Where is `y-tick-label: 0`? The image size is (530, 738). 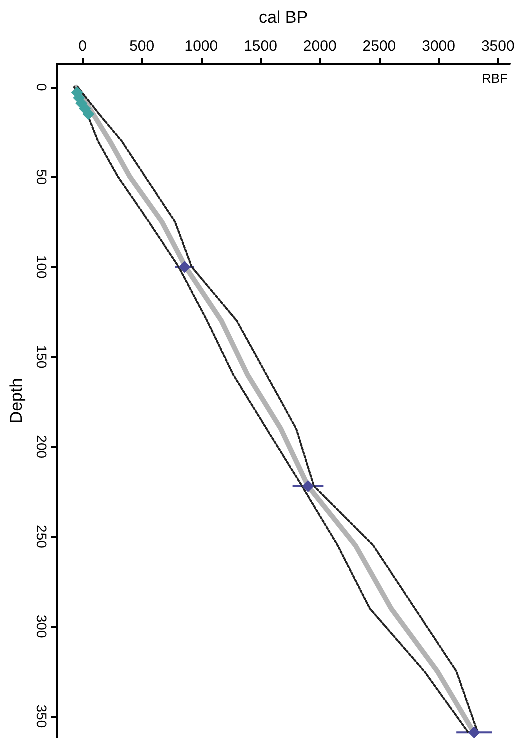
y-tick-label: 0 is located at coordinates (42, 87).